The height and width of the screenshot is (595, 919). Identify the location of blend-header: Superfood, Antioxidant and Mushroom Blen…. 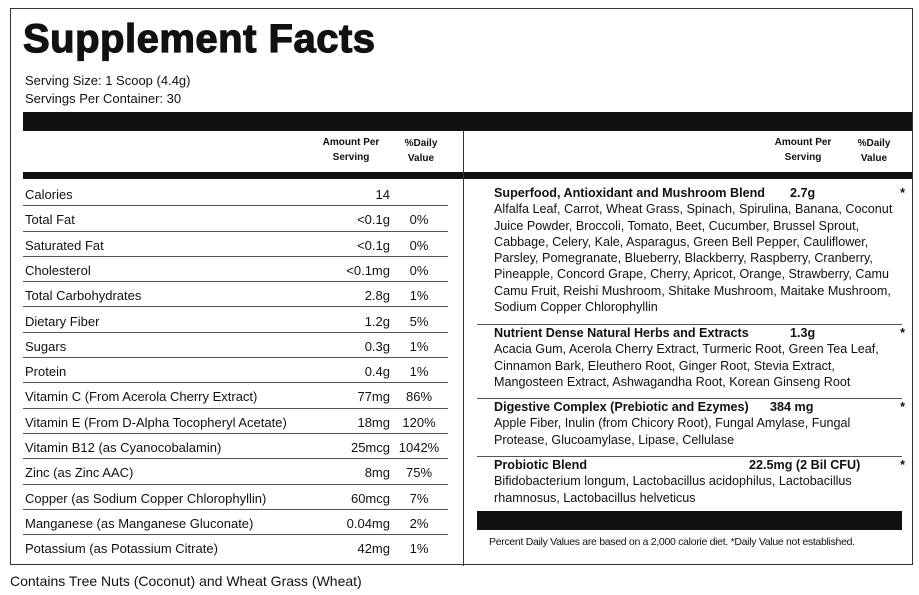
(699, 193).